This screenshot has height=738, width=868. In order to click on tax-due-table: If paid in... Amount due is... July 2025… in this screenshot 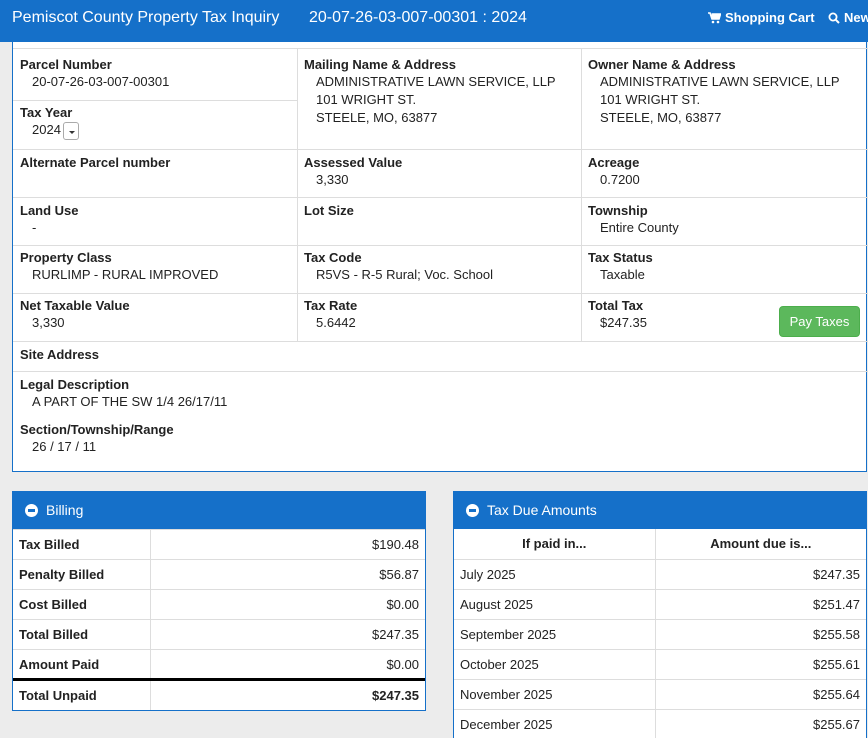, I will do `click(660, 633)`.